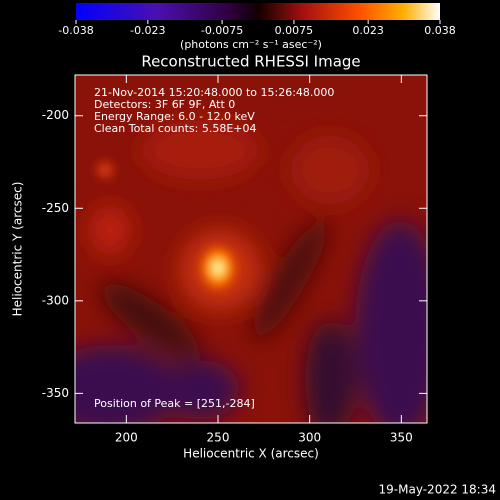 The height and width of the screenshot is (500, 500). I want to click on colorbar-tick-label: 0.038, so click(440, 30).